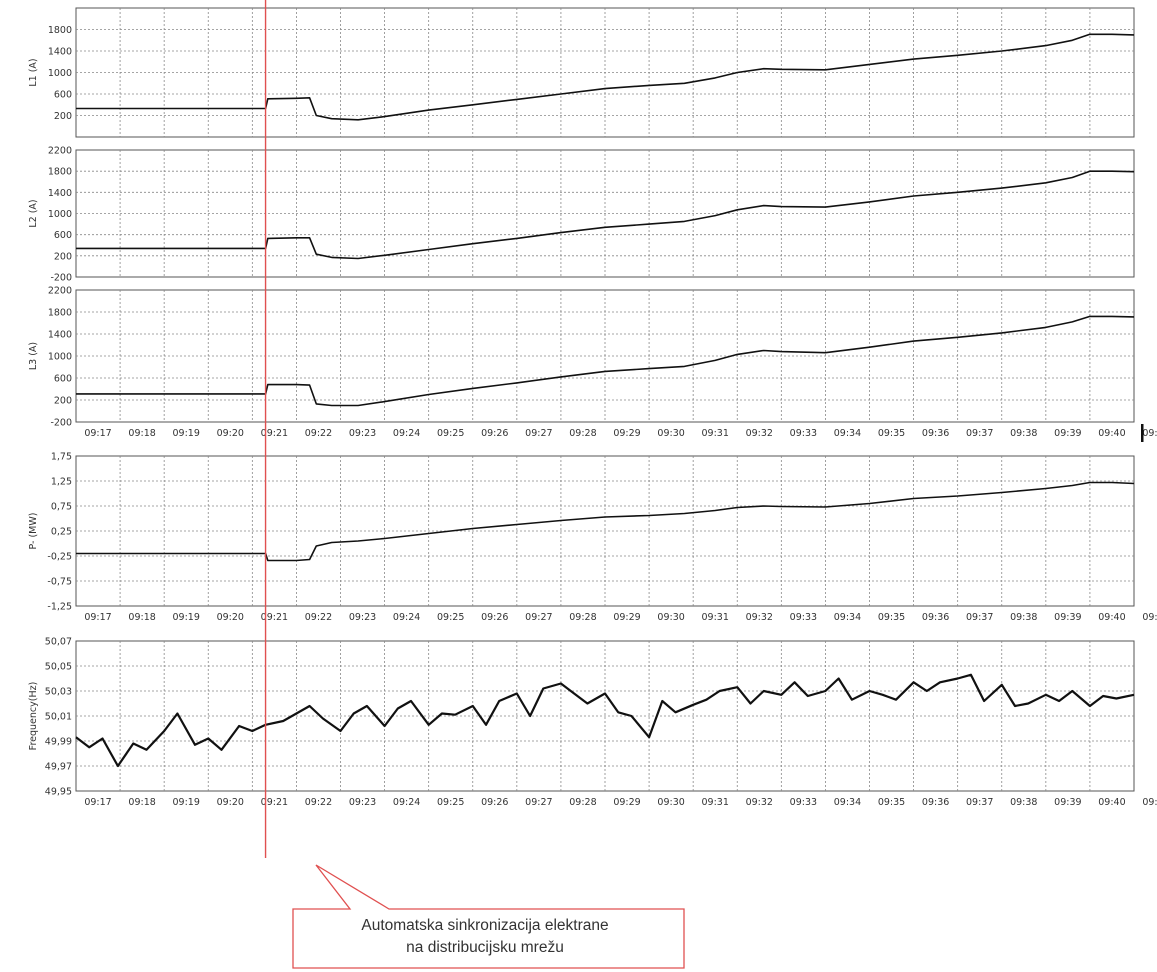 This screenshot has width=1157, height=972. What do you see at coordinates (59, 607) in the screenshot?
I see `y-tick-label: -1,25` at bounding box center [59, 607].